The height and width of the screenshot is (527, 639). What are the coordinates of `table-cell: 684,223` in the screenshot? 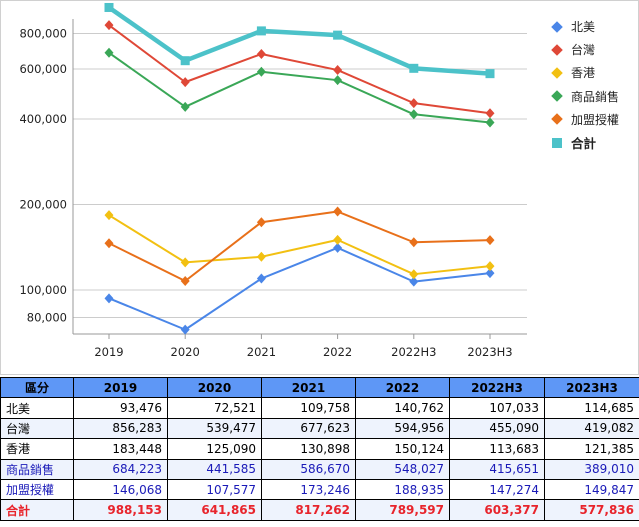 It's located at (120, 469).